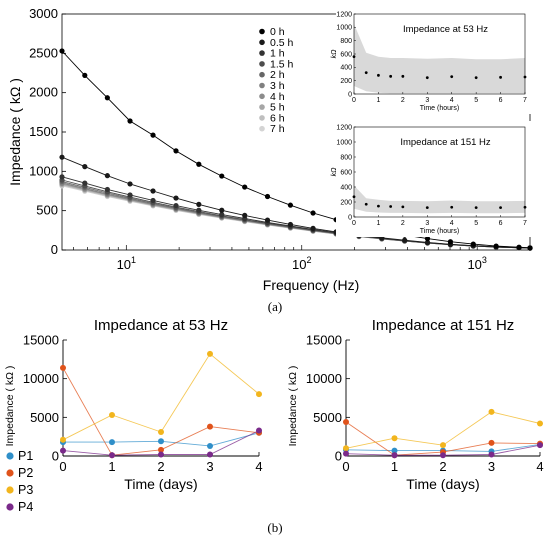 The height and width of the screenshot is (540, 550). Describe the element at coordinates (334, 172) in the screenshot. I see `inset-y-axis-label: kΩ` at that location.